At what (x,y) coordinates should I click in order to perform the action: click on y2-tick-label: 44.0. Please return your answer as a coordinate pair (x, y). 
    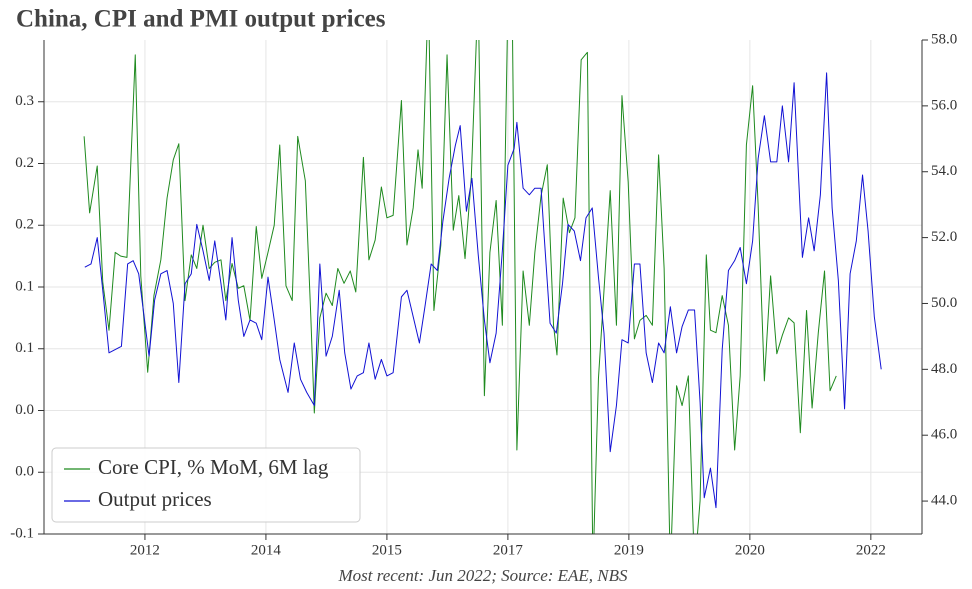
    Looking at the image, I should click on (944, 501).